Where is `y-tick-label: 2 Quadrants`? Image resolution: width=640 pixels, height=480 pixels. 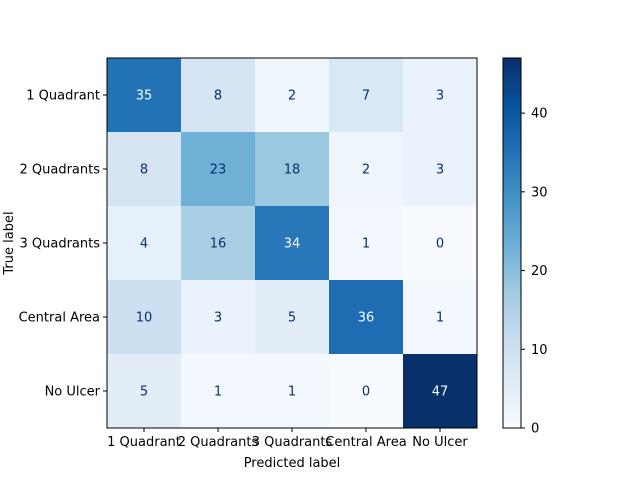
y-tick-label: 2 Quadrants is located at coordinates (59, 170).